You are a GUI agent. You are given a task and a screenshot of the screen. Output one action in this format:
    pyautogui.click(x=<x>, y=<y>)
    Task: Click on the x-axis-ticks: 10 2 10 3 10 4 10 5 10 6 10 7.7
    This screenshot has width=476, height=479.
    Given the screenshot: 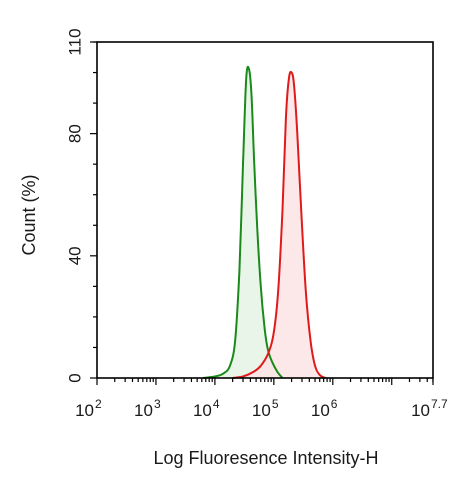 What is the action you would take?
    pyautogui.click(x=261, y=399)
    